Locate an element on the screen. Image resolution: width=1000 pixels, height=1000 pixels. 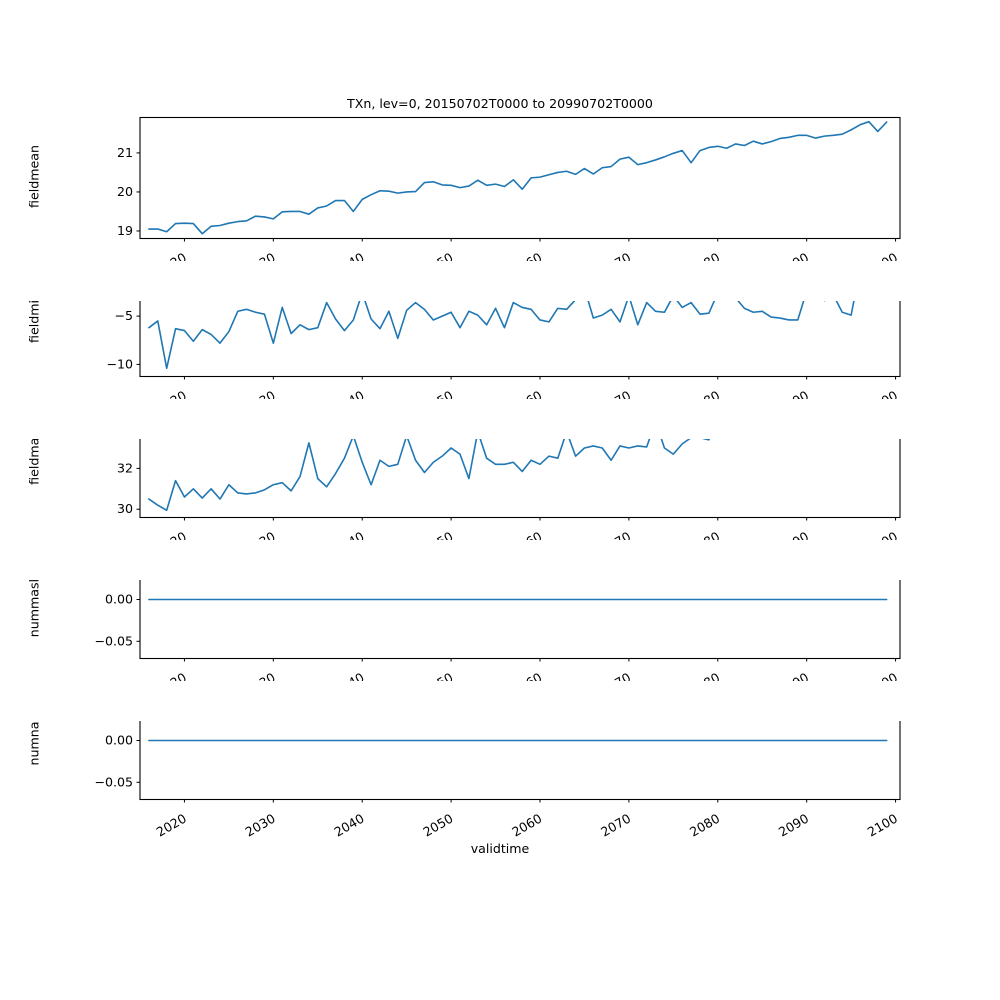
y-tick-label: 30 is located at coordinates (125, 508).